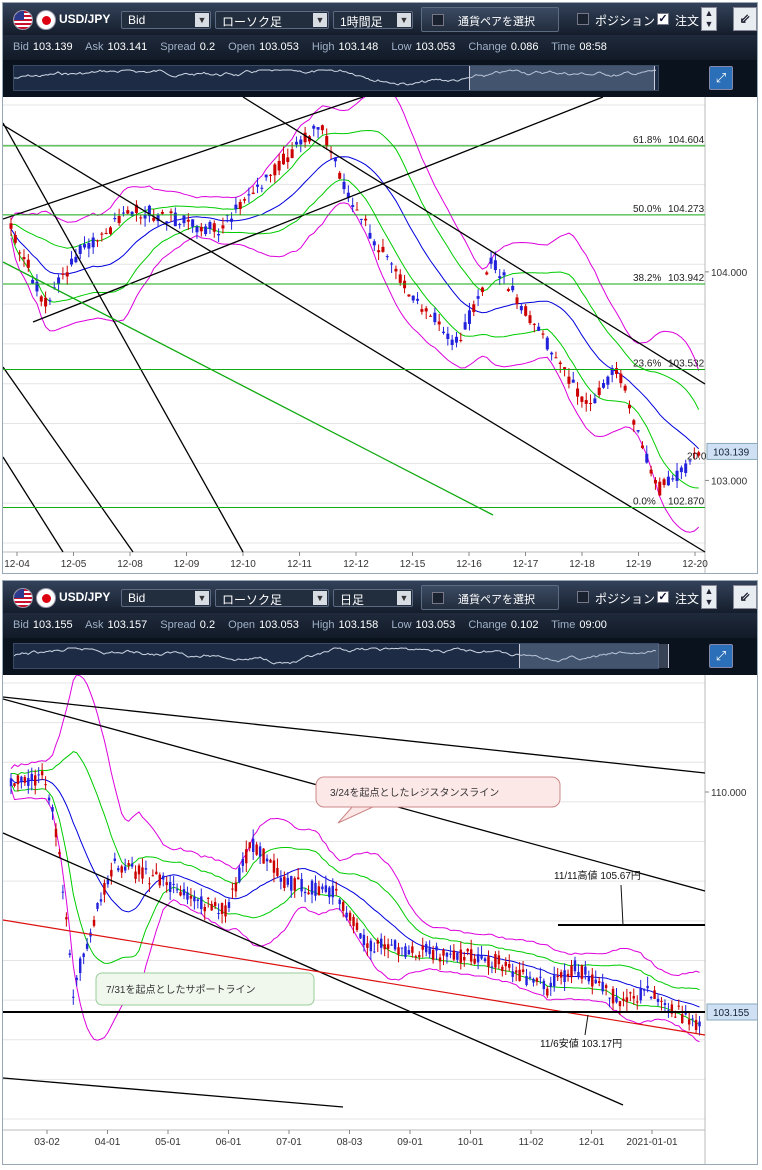 This screenshot has width=762, height=1170. I want to click on callout-tail, so click(356, 814).